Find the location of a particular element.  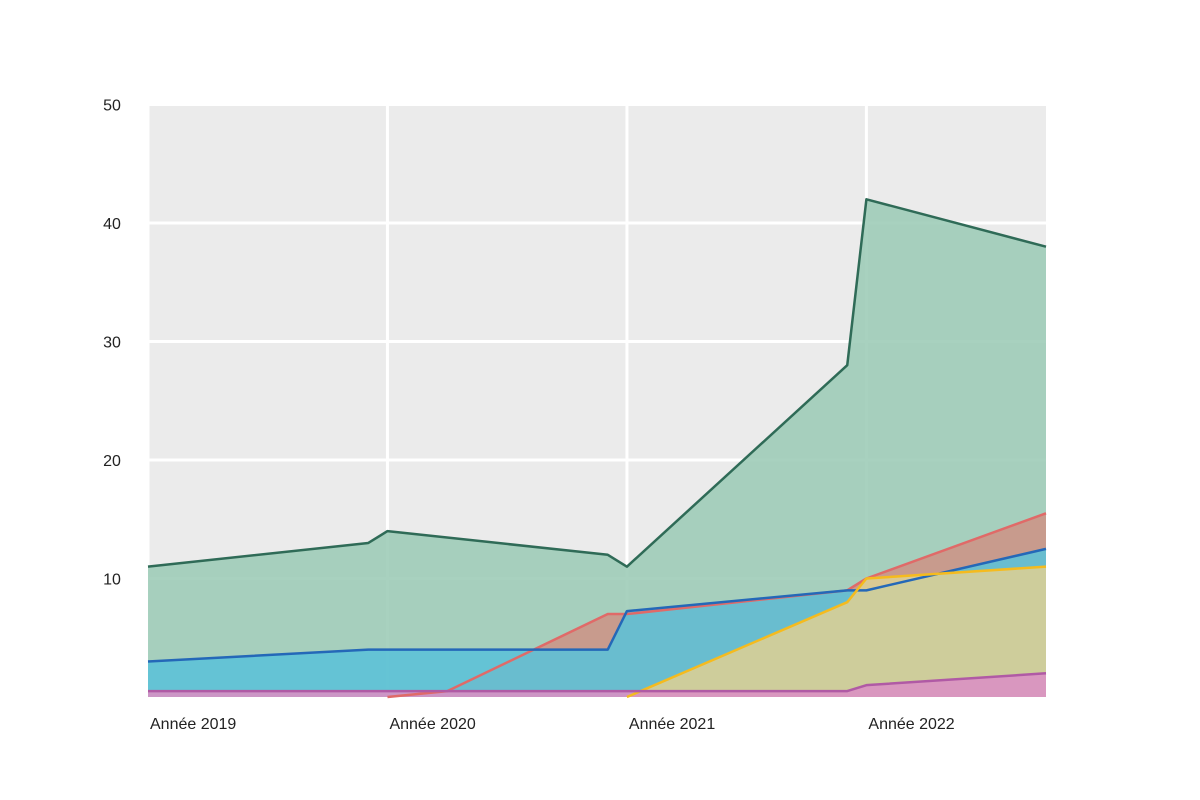

x-tick-label: Année 2022 is located at coordinates (911, 724).